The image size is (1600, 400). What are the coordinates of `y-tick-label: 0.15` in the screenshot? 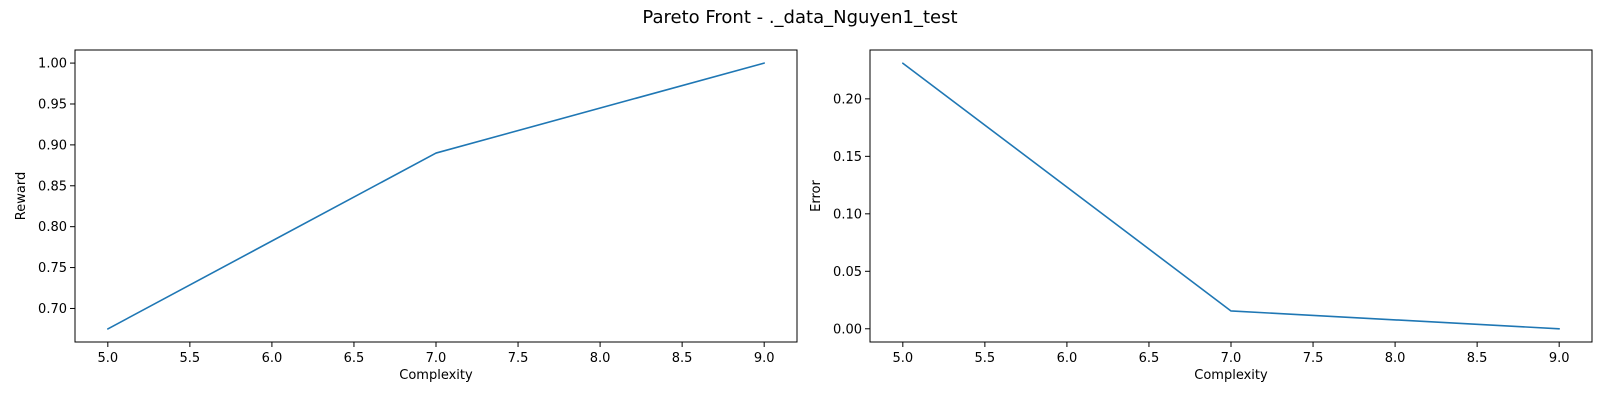 It's located at (847, 157).